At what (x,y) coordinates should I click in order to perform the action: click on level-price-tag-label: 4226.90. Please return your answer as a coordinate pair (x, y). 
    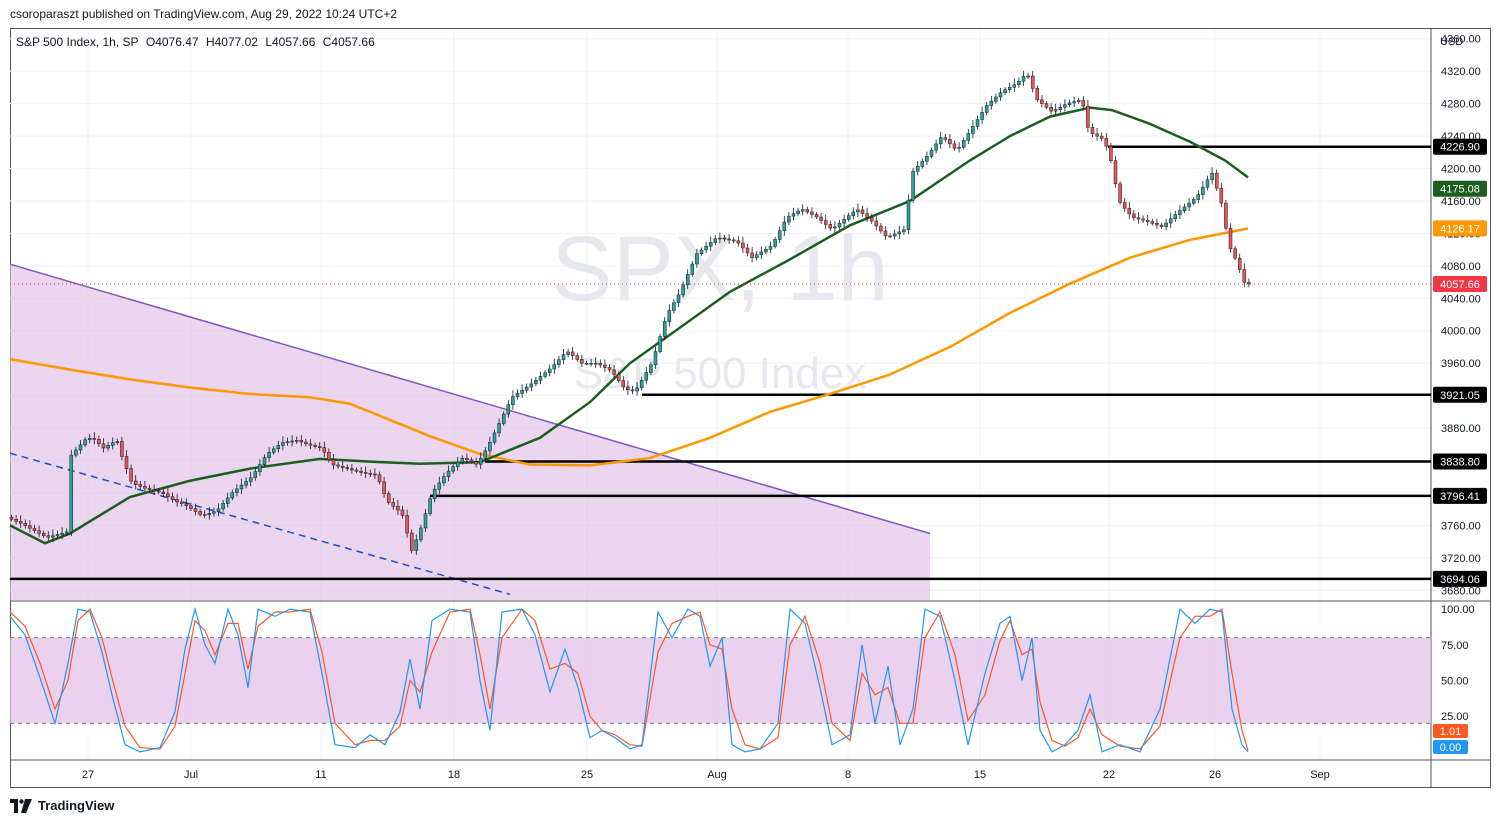
    Looking at the image, I should click on (1460, 148).